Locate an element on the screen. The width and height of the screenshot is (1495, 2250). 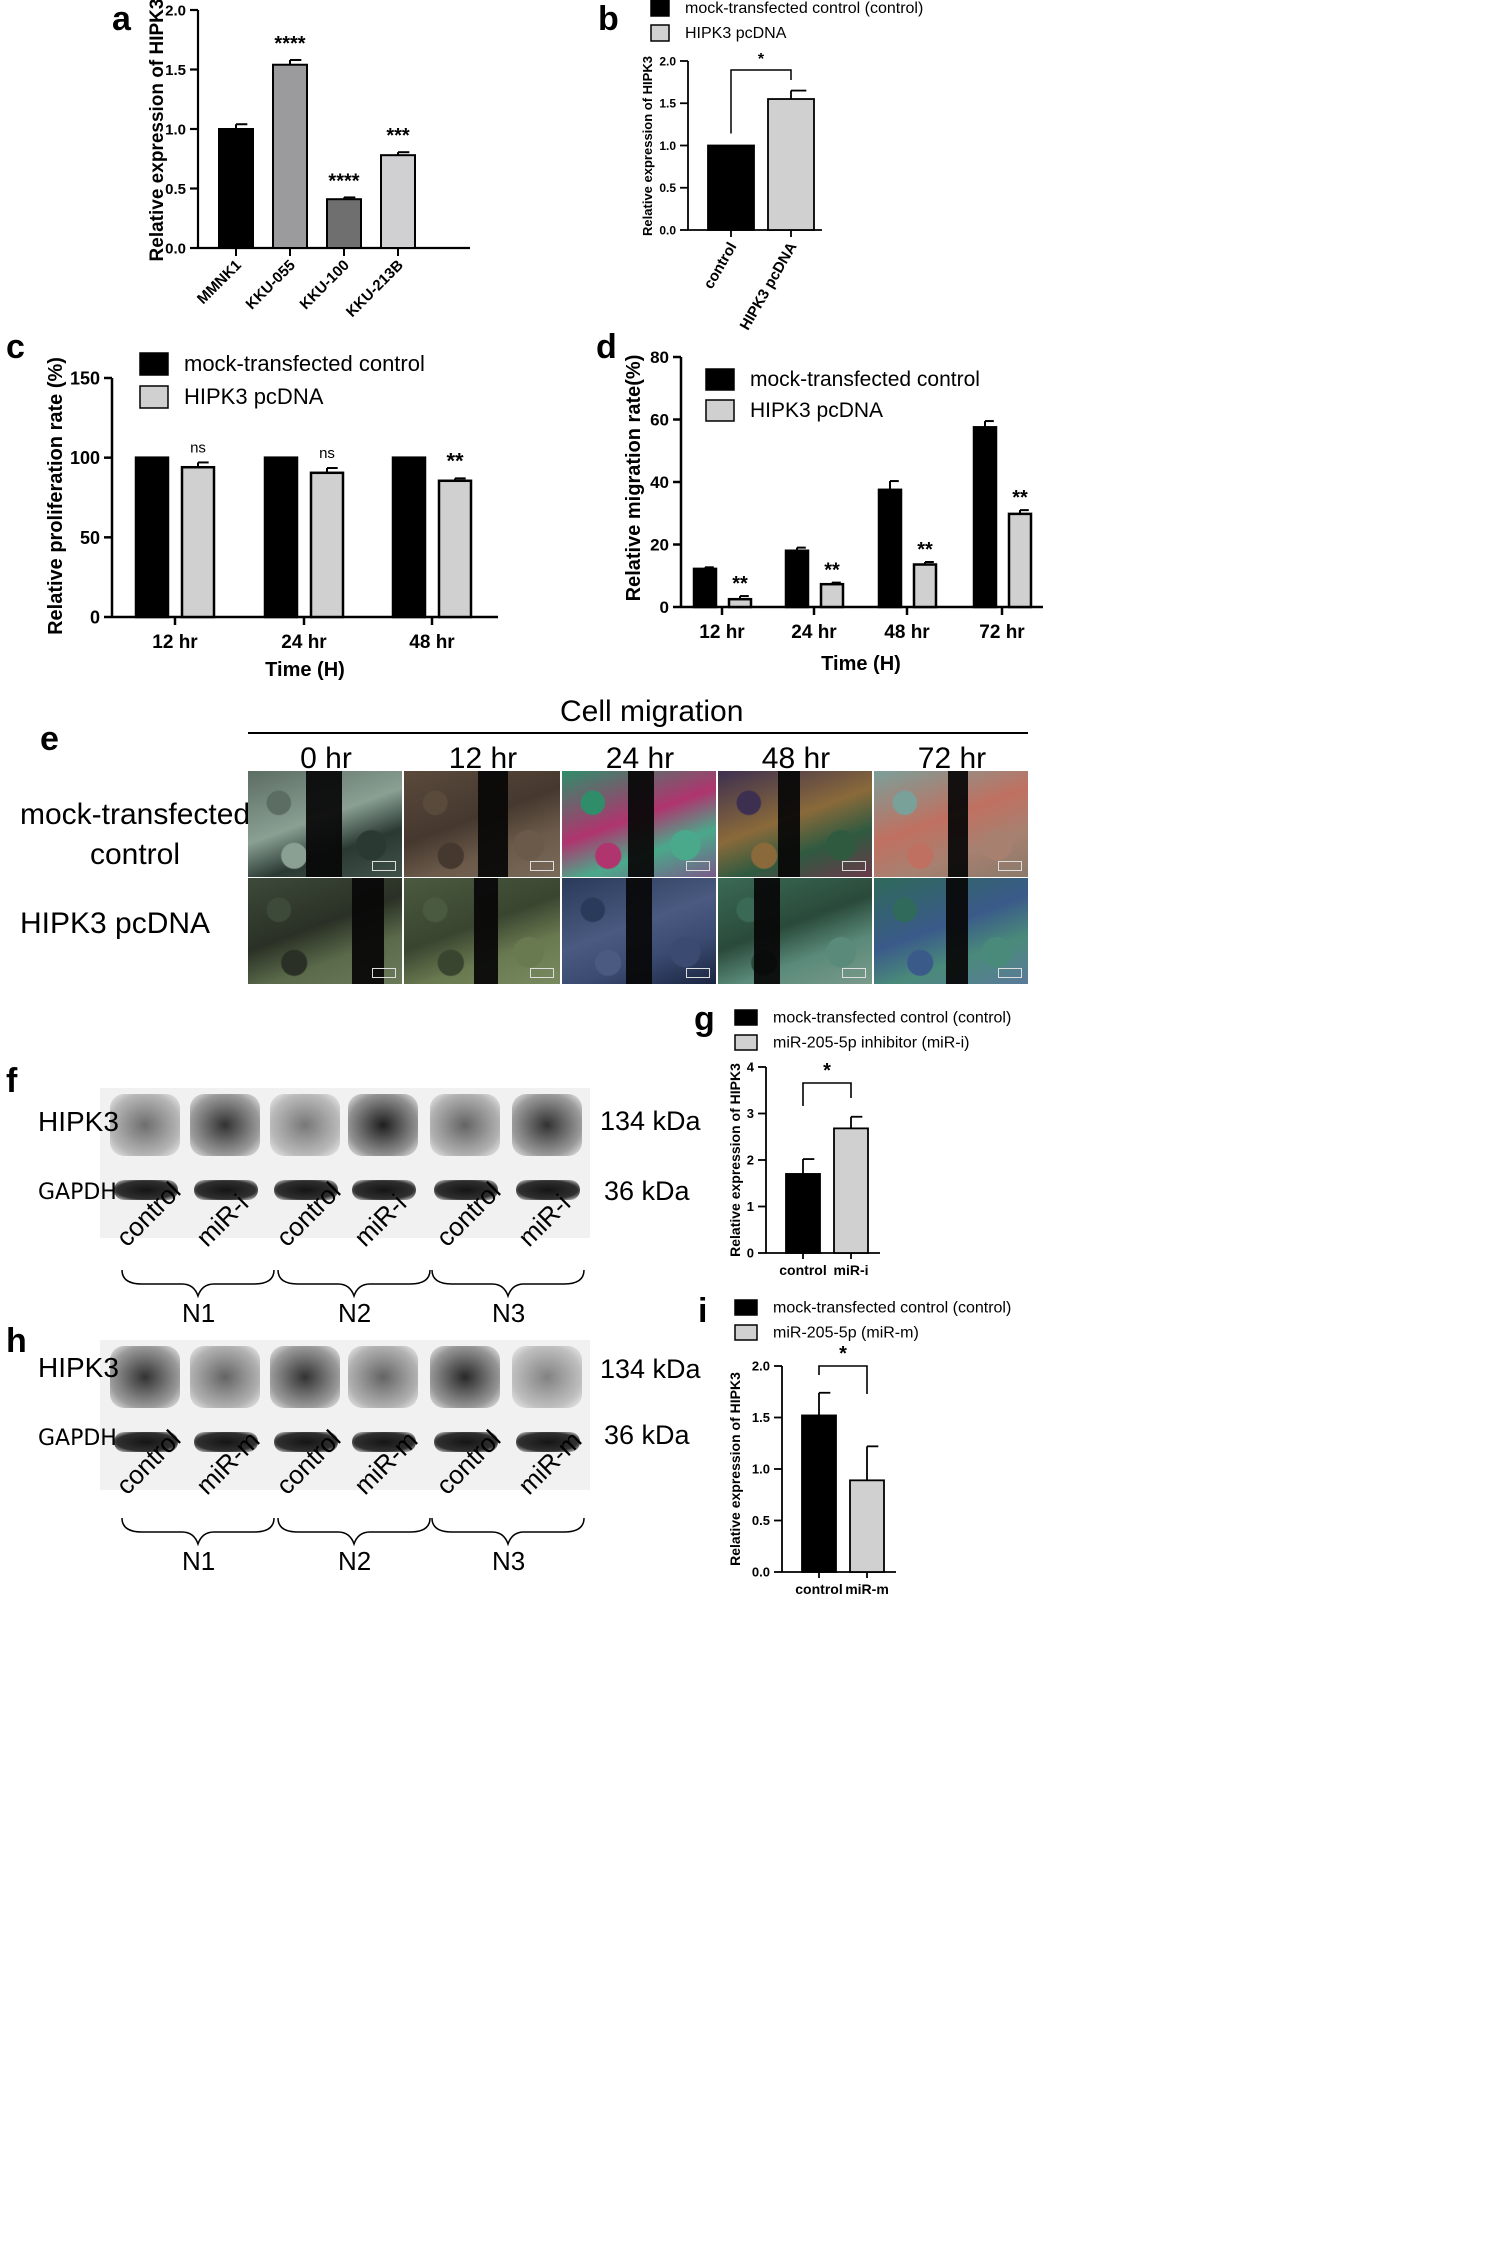
legend-b-hipk3-swatch is located at coordinates (660, 33).